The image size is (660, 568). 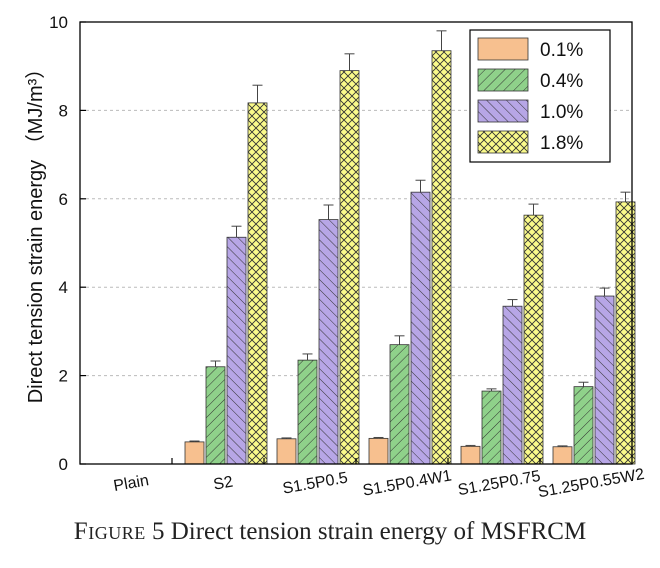 What do you see at coordinates (109, 531) in the screenshot?
I see `caption-prefix: Figure` at bounding box center [109, 531].